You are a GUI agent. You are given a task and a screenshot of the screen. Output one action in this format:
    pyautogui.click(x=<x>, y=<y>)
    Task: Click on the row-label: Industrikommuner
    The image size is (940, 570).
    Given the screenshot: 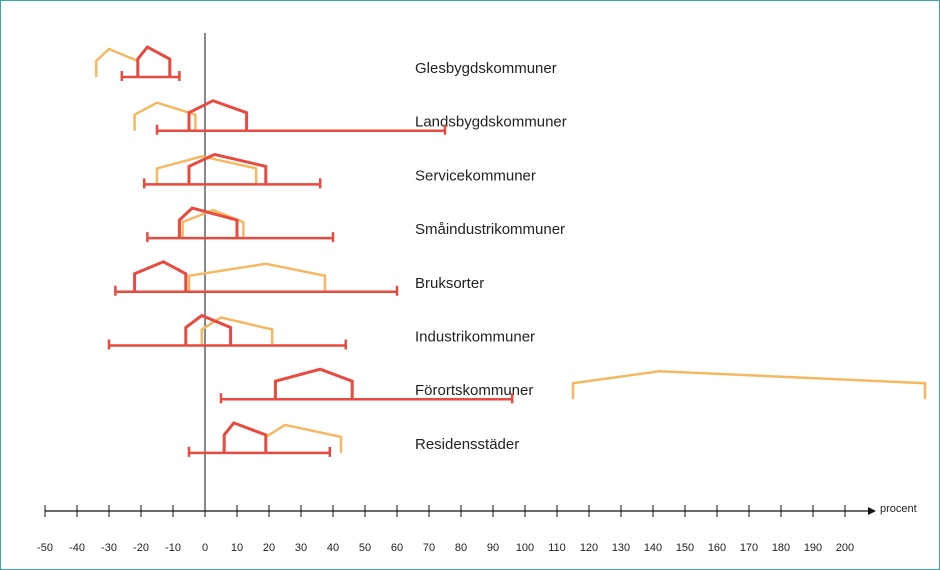 What is the action you would take?
    pyautogui.click(x=475, y=336)
    